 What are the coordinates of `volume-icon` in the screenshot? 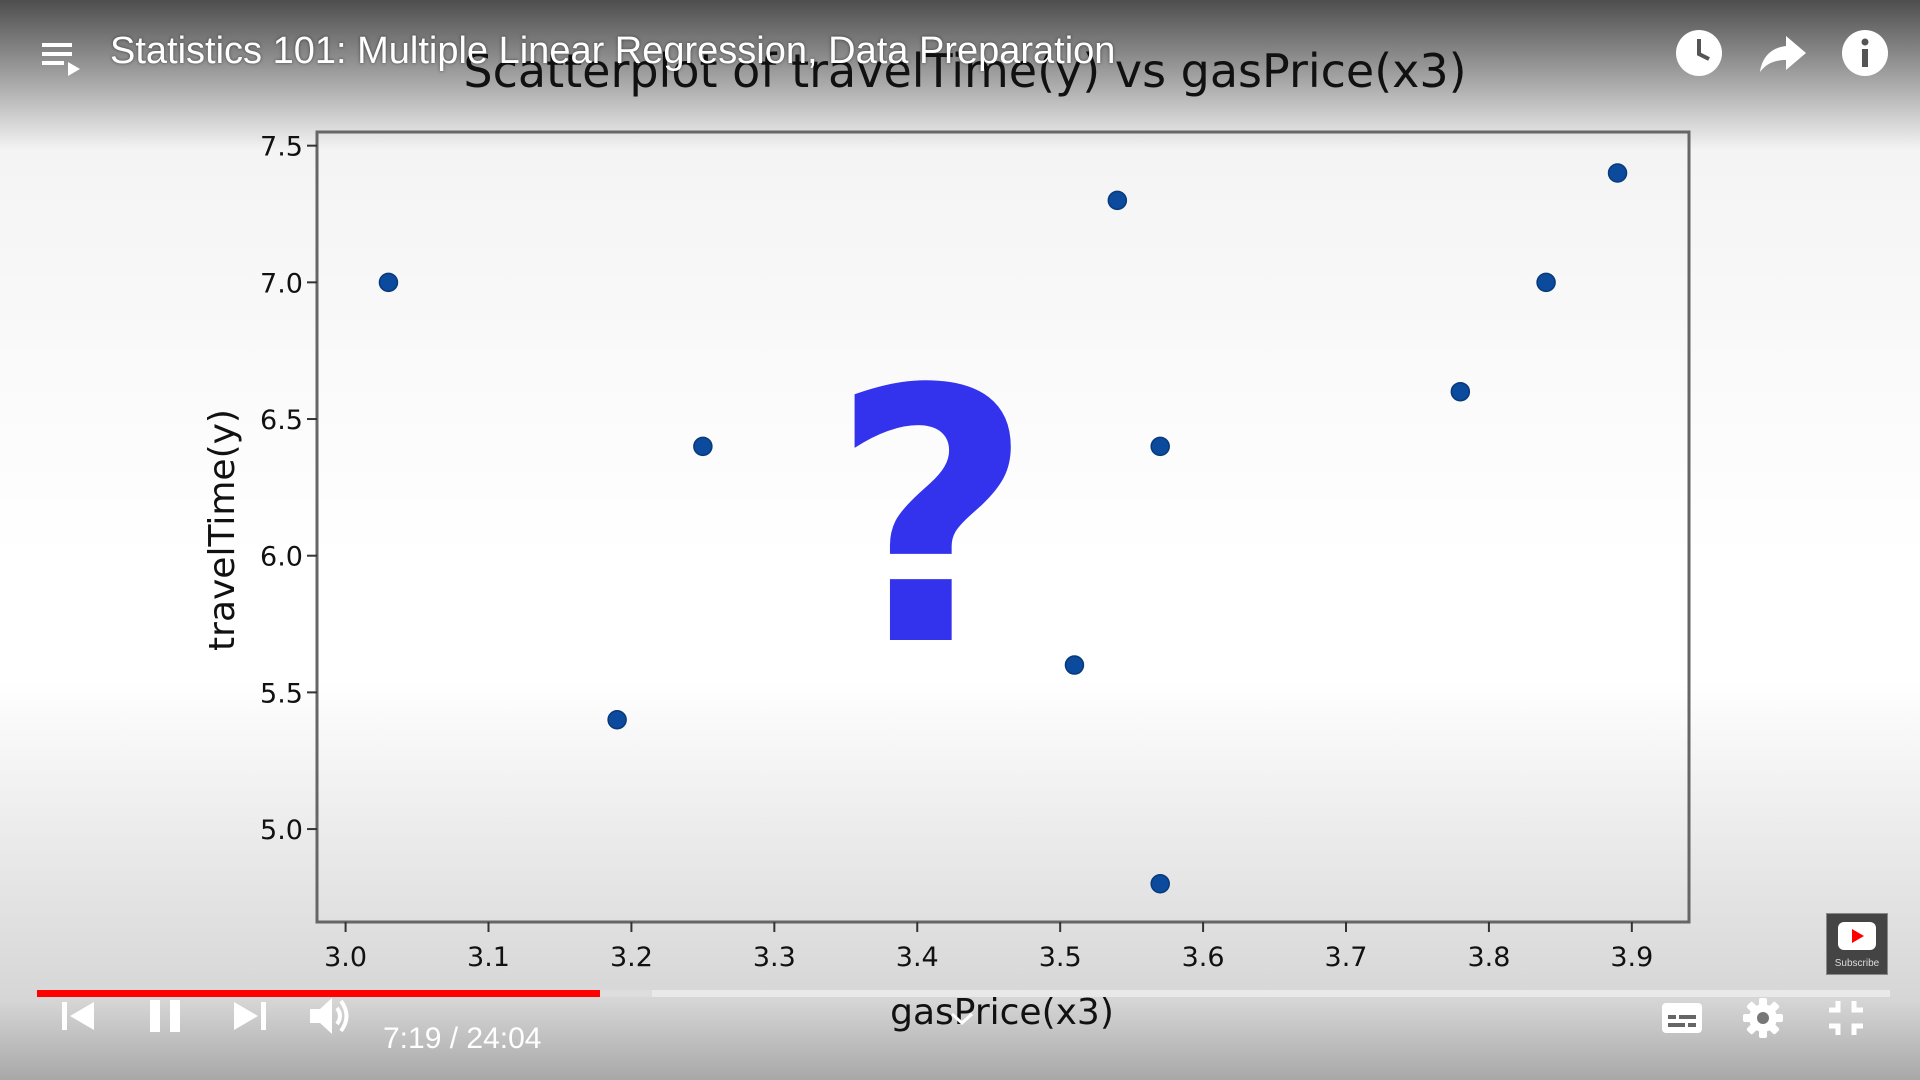 It's located at (330, 1018).